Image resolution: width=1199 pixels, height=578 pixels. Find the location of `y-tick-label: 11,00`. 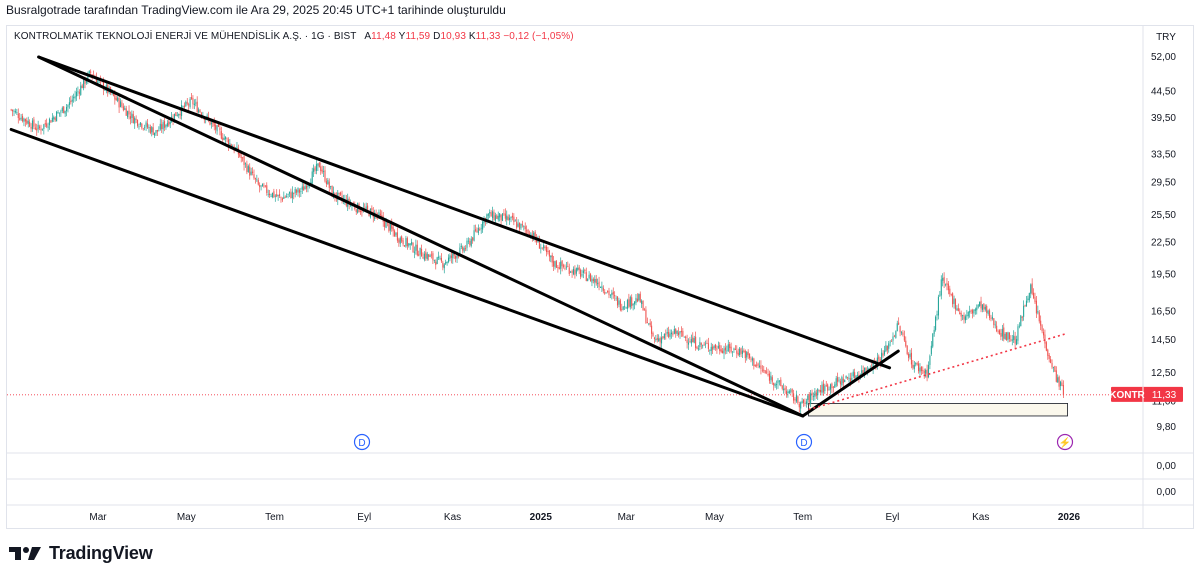

y-tick-label: 11,00 is located at coordinates (1164, 401).